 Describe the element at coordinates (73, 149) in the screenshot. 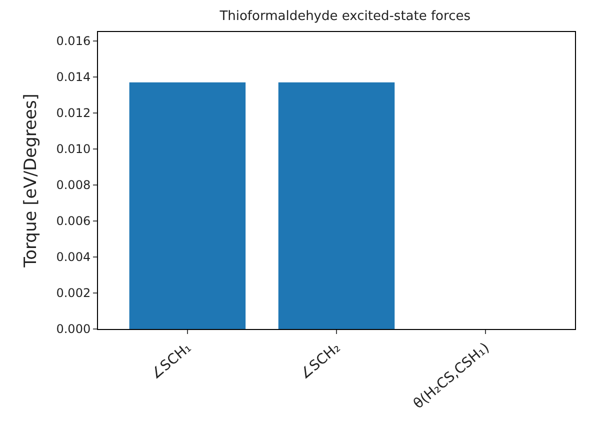

I see `y-tick-label: 0.010` at that location.